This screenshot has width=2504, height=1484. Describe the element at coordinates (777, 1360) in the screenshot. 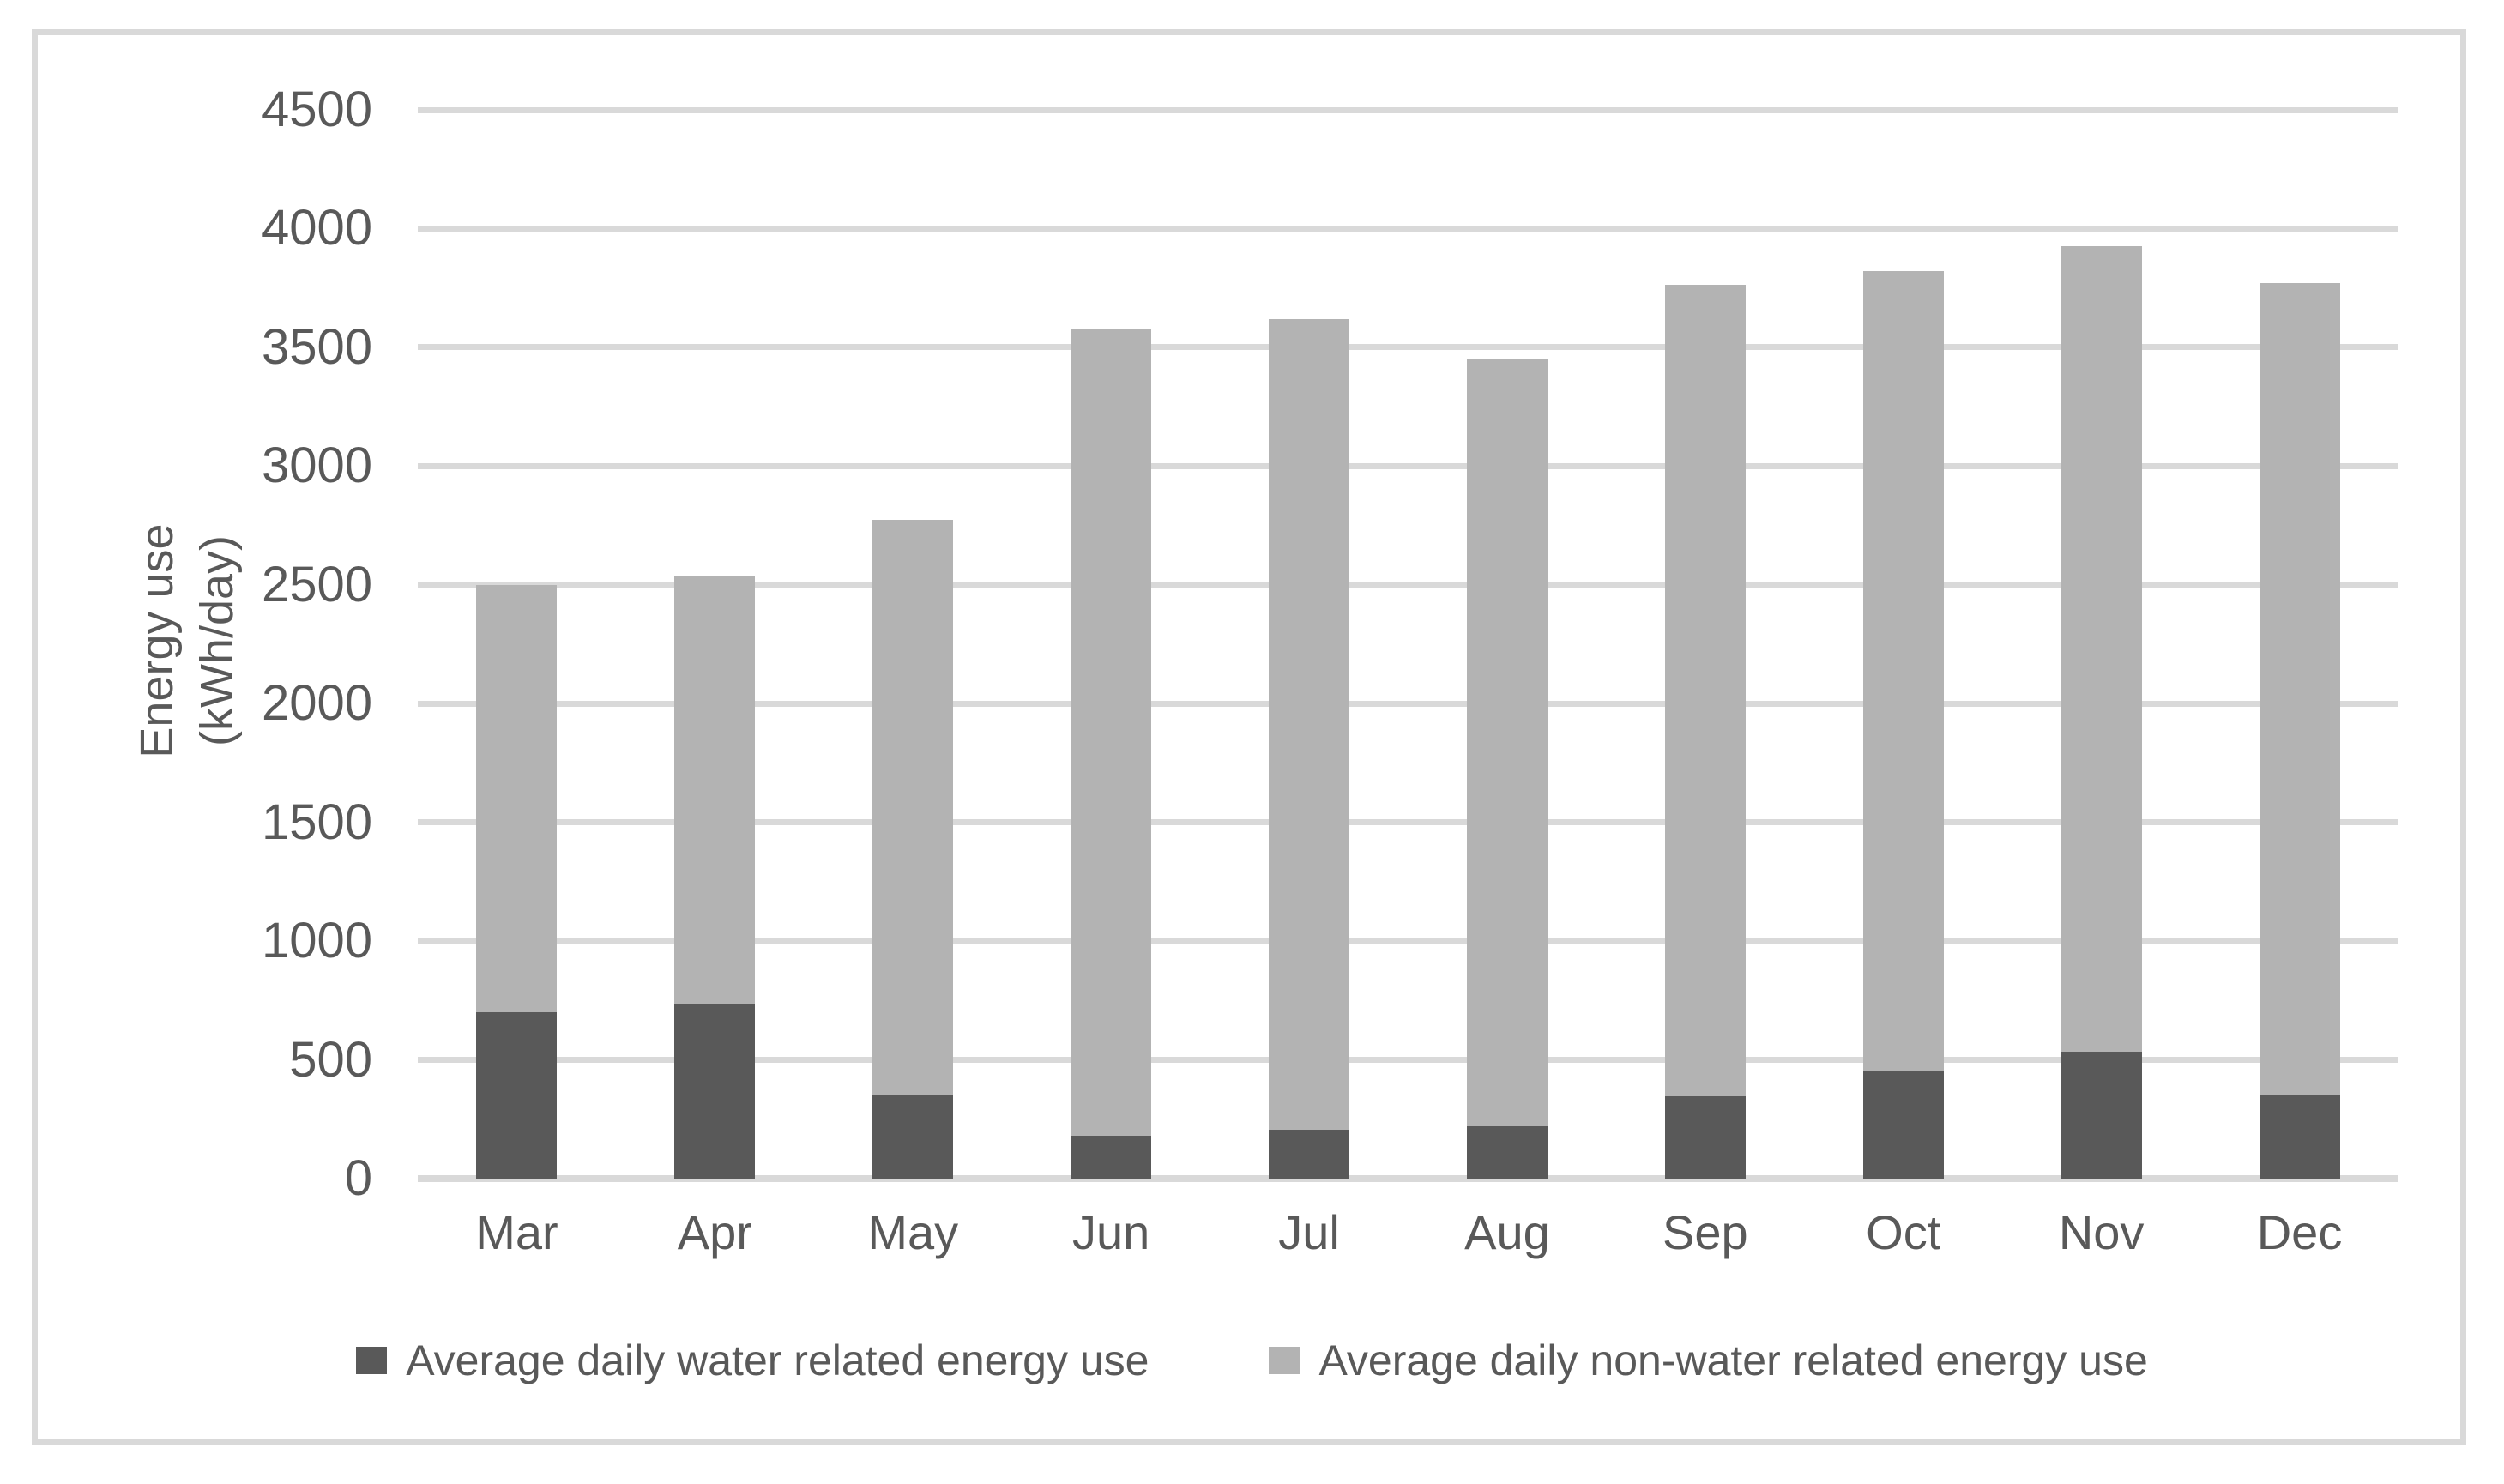

I see `legend-label-water: Average daily water related energy use` at that location.